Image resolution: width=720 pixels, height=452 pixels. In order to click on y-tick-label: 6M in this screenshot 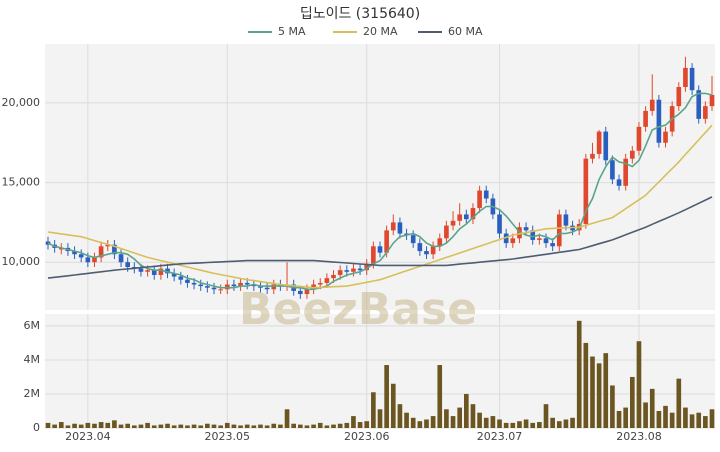, I will do `click(32, 325)`.